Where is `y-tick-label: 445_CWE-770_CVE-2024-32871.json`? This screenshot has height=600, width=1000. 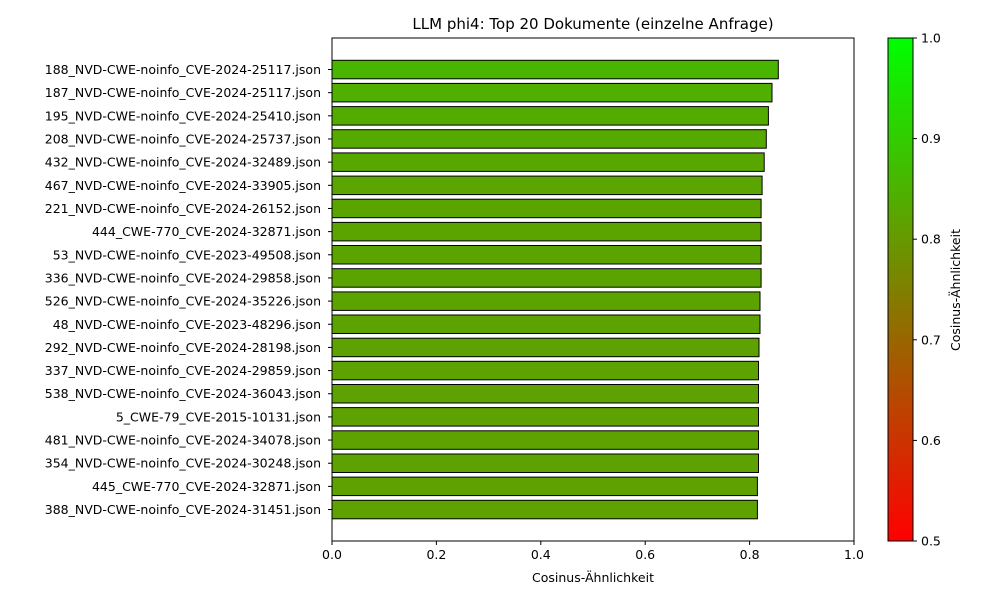
y-tick-label: 445_CWE-770_CVE-2024-32871.json is located at coordinates (206, 486).